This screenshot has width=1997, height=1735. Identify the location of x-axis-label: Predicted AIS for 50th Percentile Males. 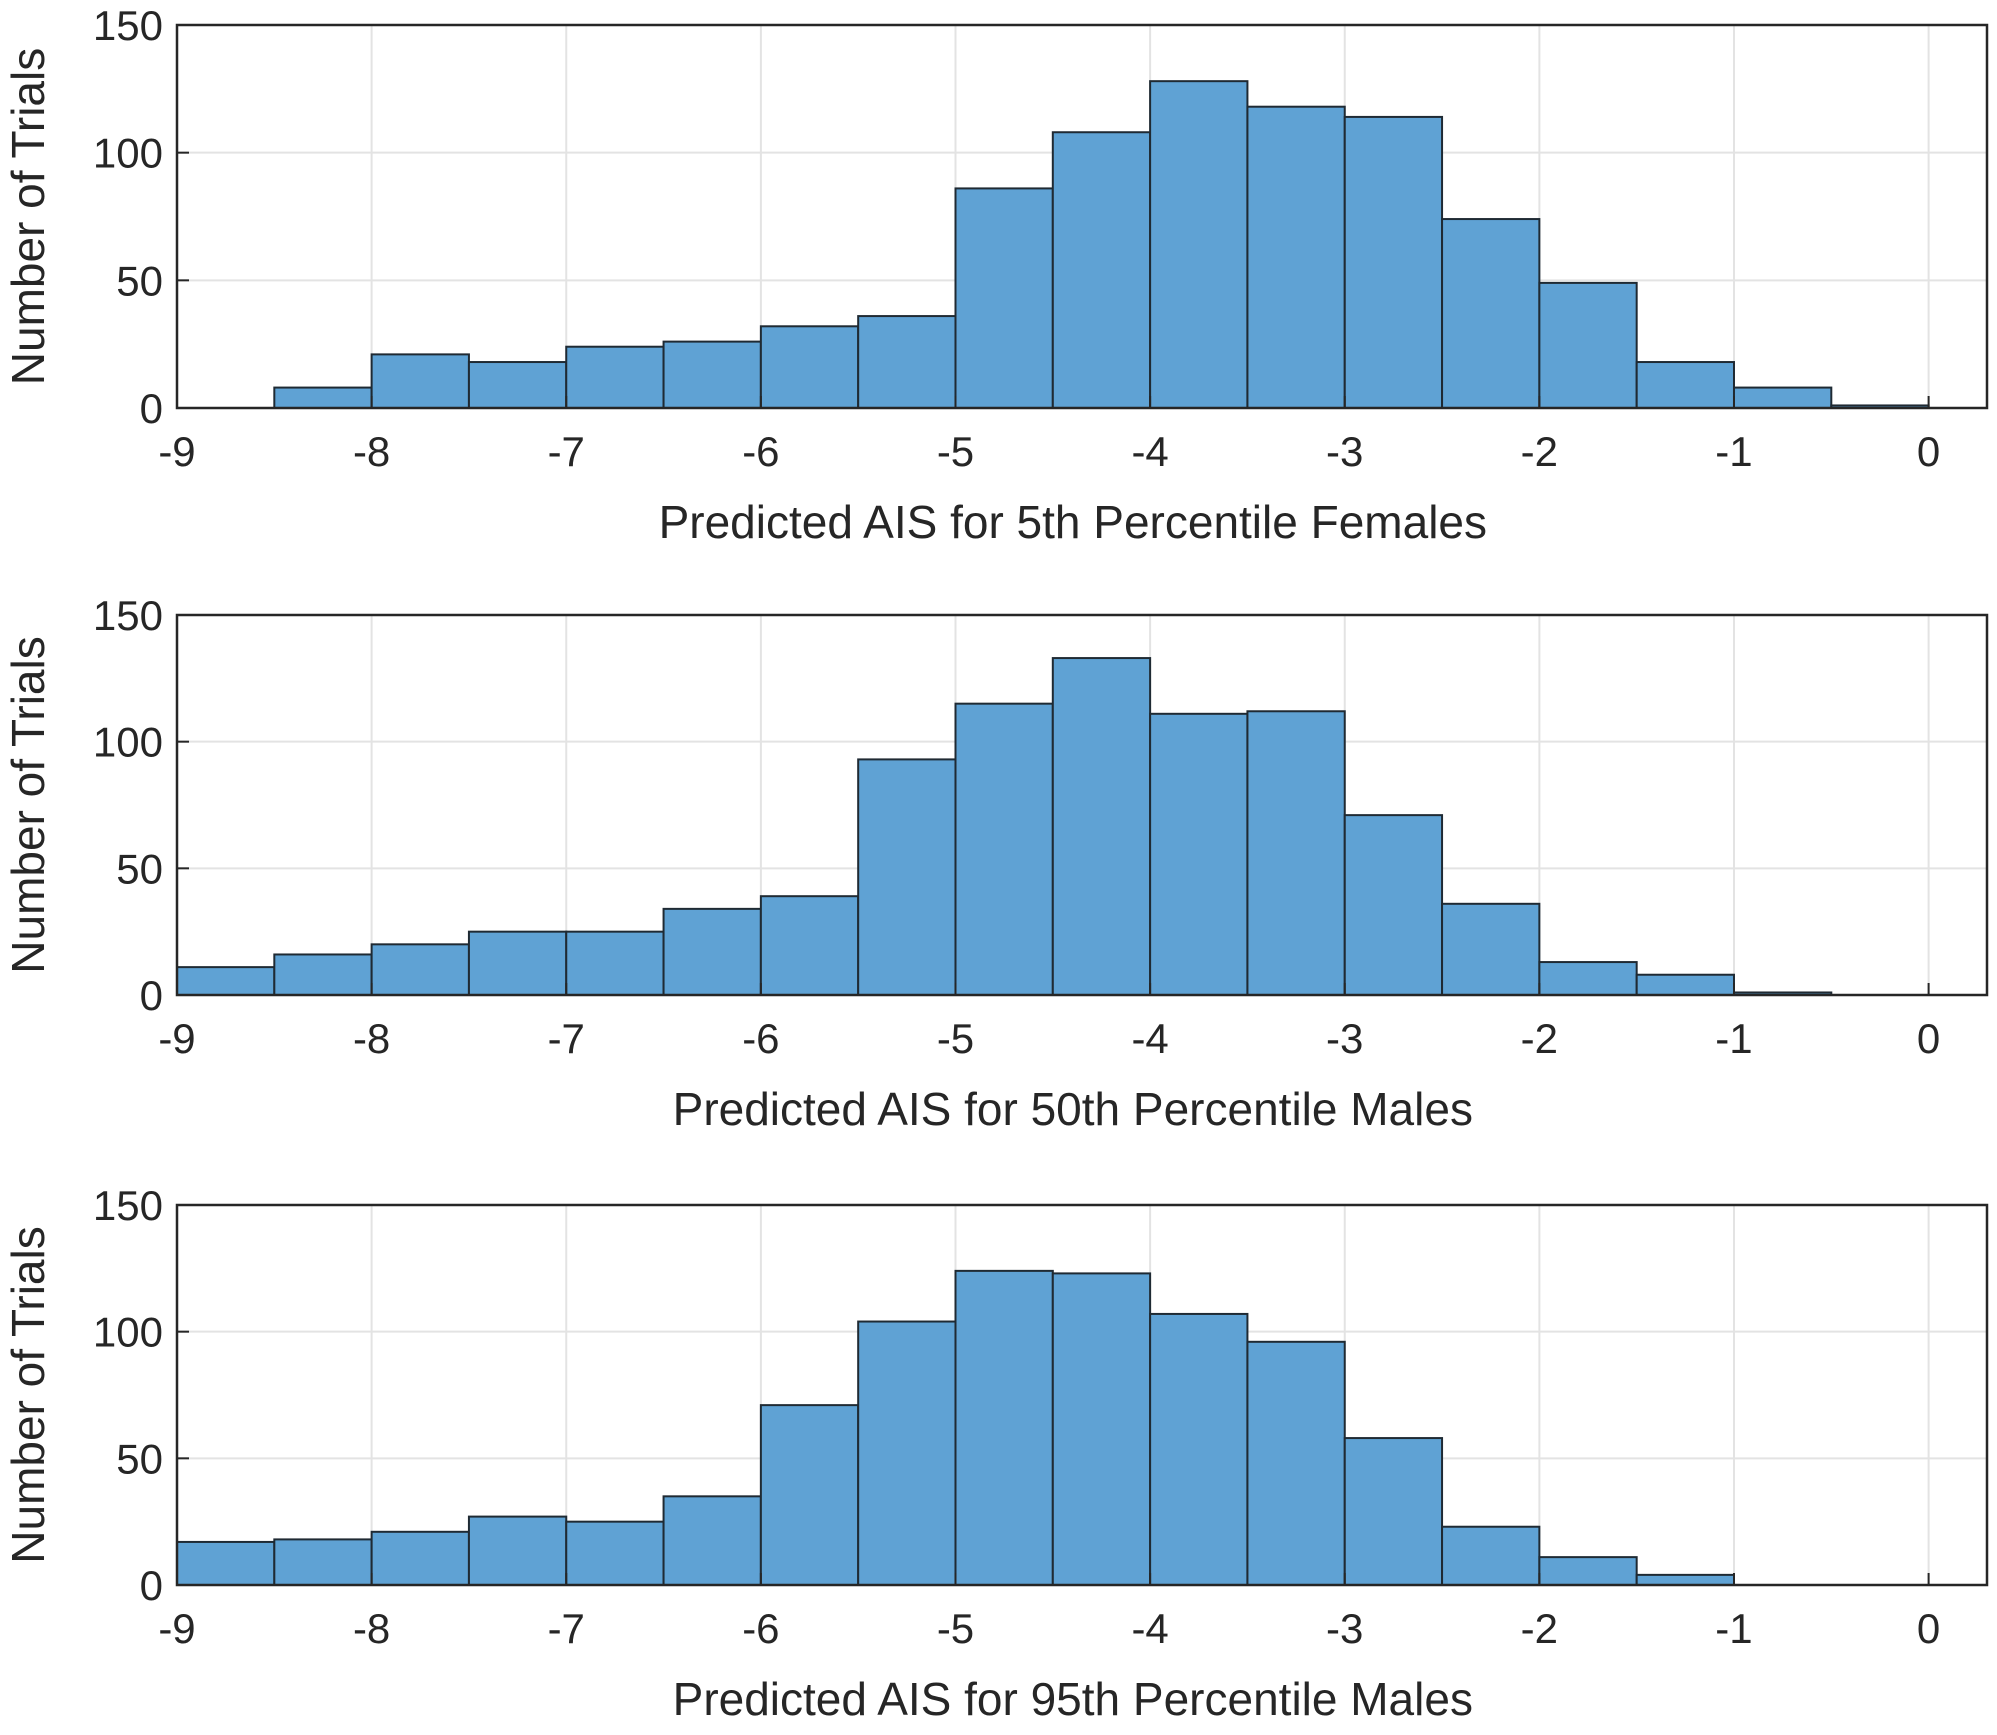
(1073, 1109).